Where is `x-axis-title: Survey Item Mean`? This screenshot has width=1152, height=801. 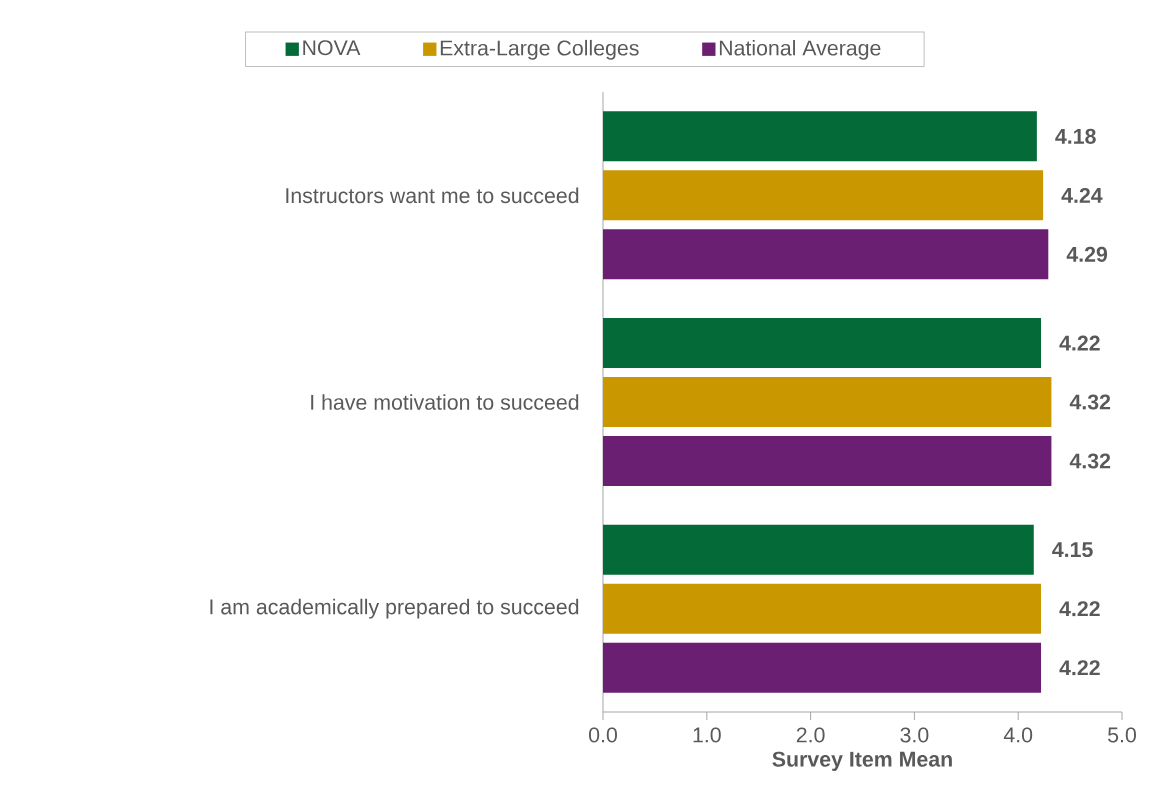 x-axis-title: Survey Item Mean is located at coordinates (862, 761).